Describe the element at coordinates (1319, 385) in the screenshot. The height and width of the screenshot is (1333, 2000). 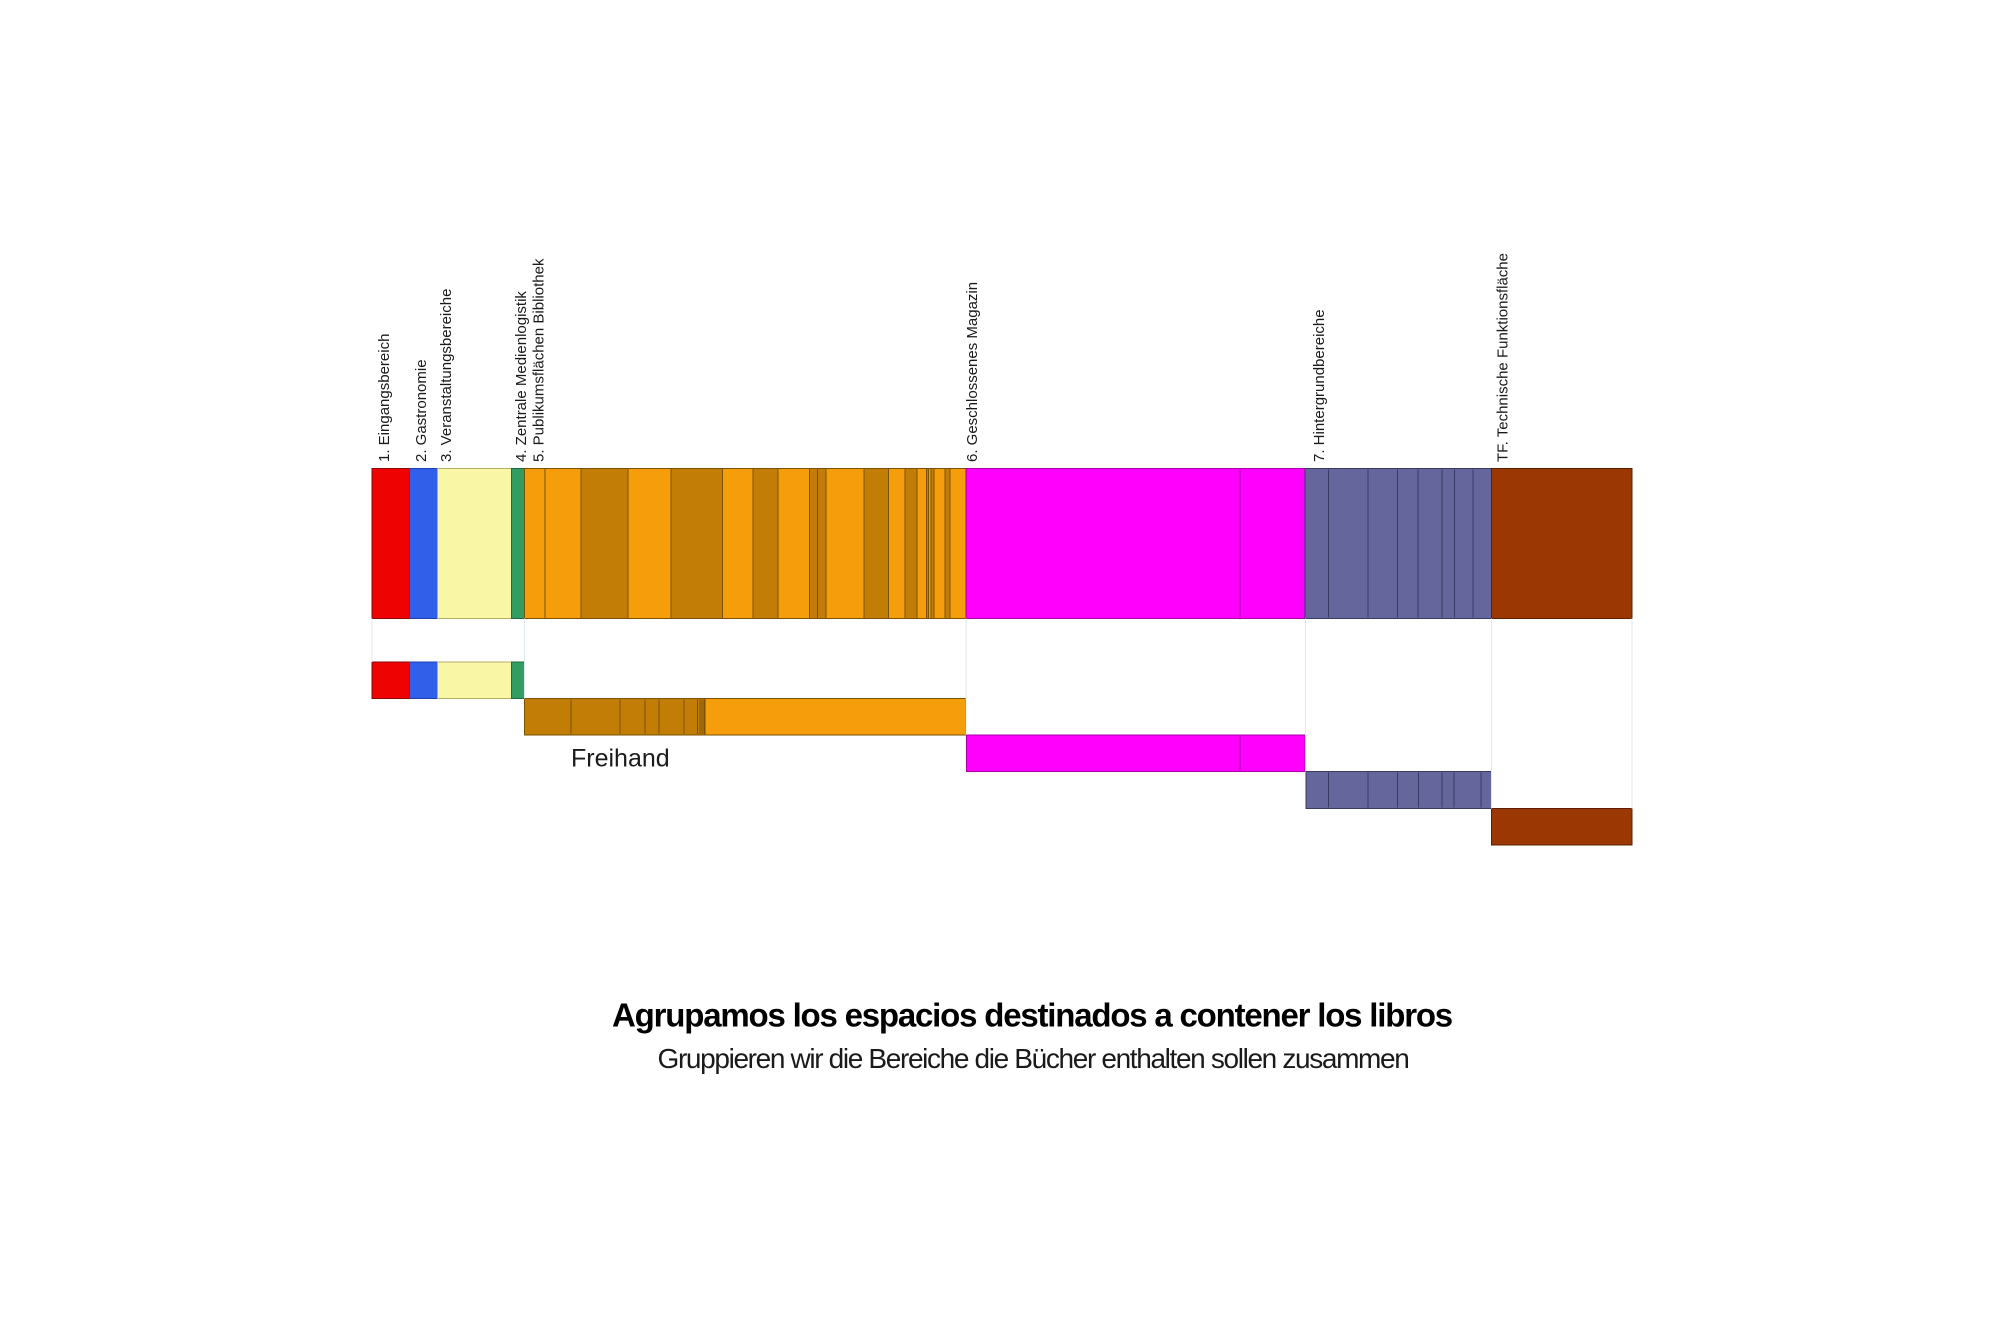
I see `svg-text: 7. Hintergrundbereiche` at that location.